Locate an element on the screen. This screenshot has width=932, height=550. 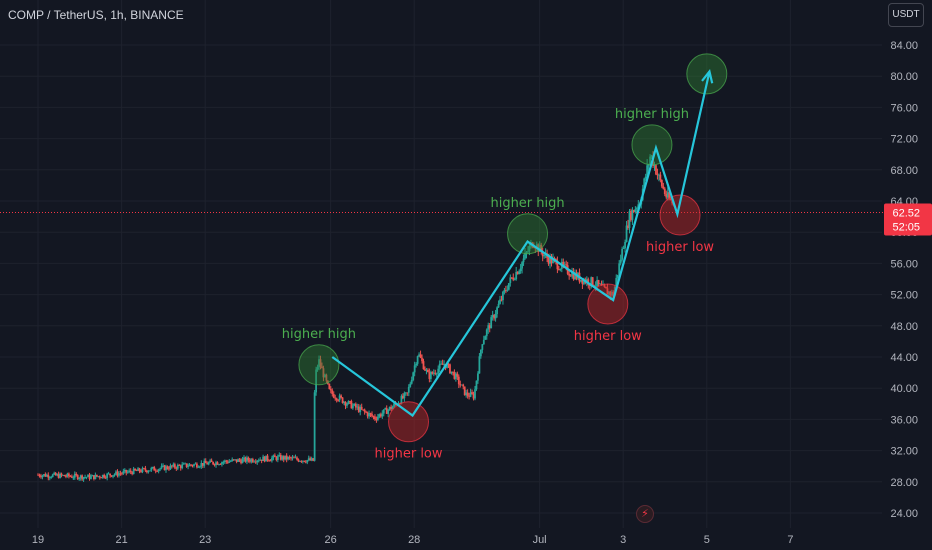
y-tick-label: 44.00 is located at coordinates (904, 358).